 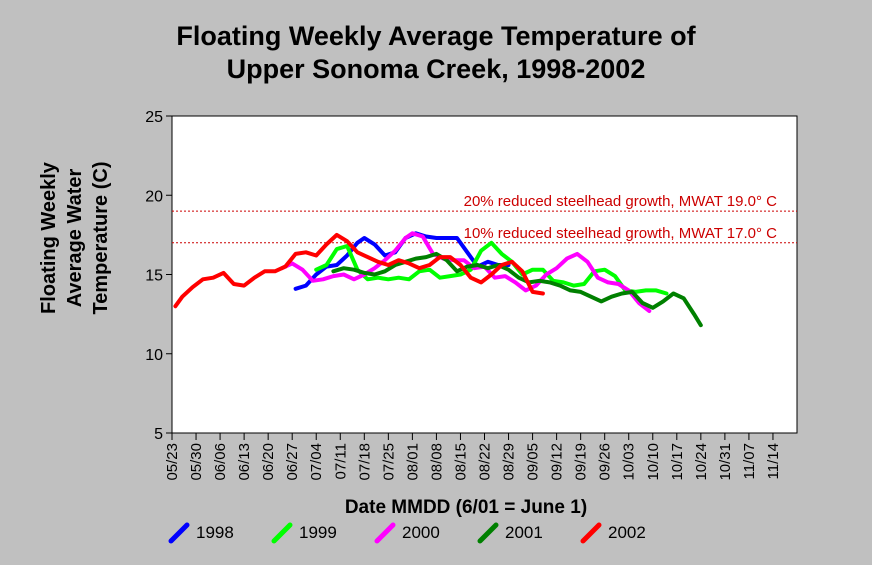 What do you see at coordinates (627, 532) in the screenshot?
I see `legend-label: 2002` at bounding box center [627, 532].